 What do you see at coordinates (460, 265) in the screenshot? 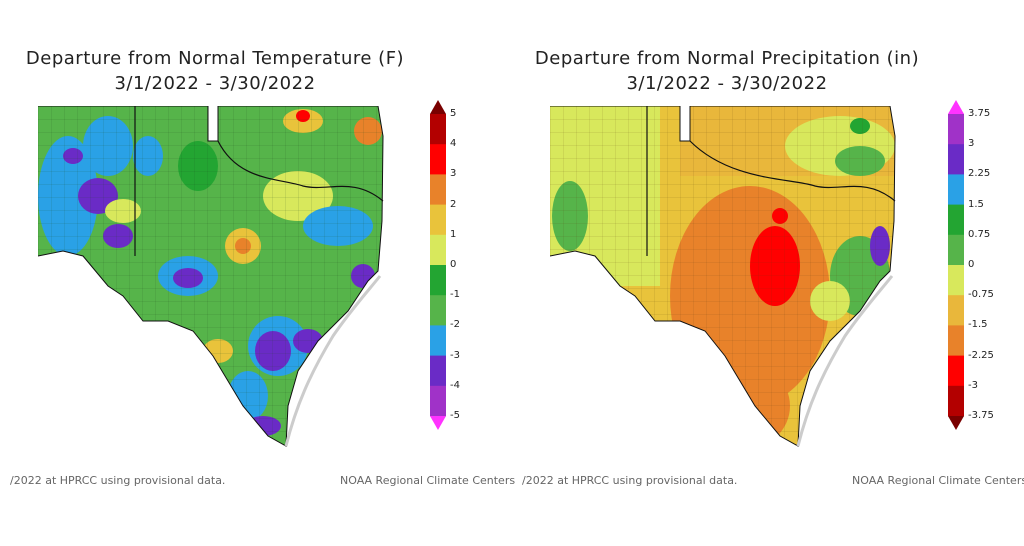
I see `temperature-legend: 5 4 3 2 1 0 -1 -2 -3 -4 -5` at bounding box center [460, 265].